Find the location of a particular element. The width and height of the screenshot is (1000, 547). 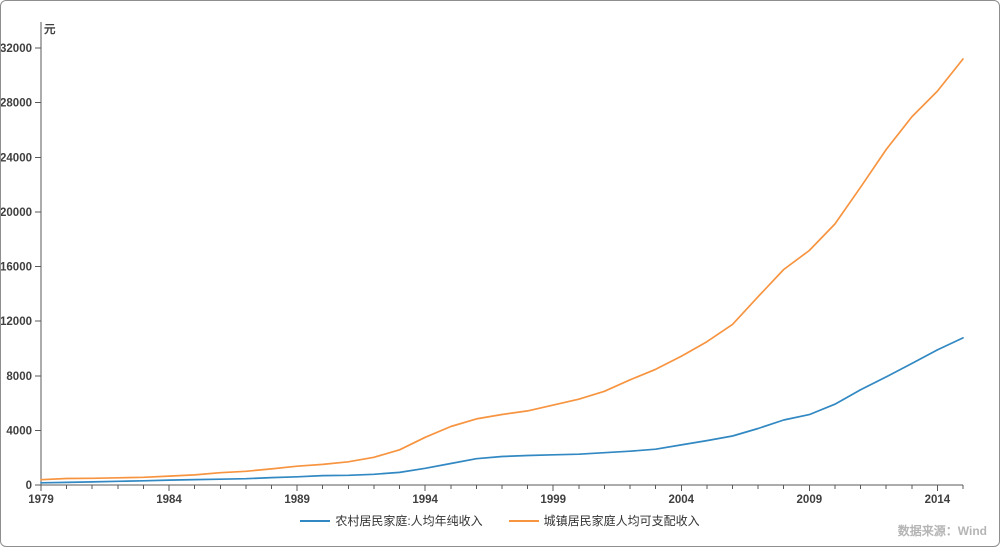

y-tick-label: 24000 is located at coordinates (16, 158).